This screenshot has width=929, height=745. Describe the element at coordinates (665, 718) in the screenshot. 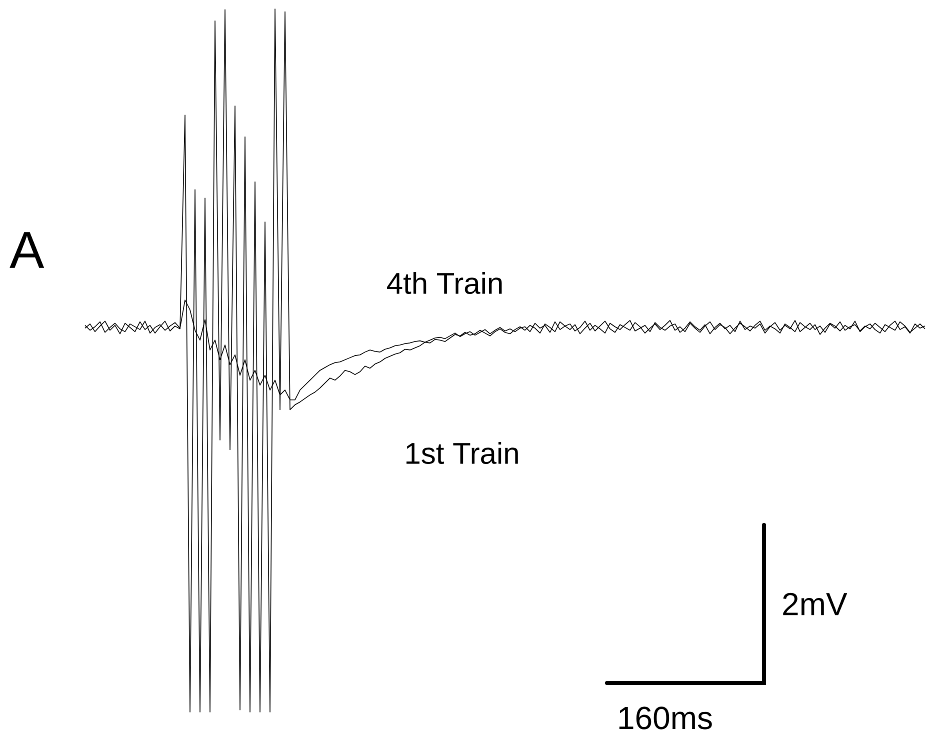

I see `annotation: 160ms` at that location.